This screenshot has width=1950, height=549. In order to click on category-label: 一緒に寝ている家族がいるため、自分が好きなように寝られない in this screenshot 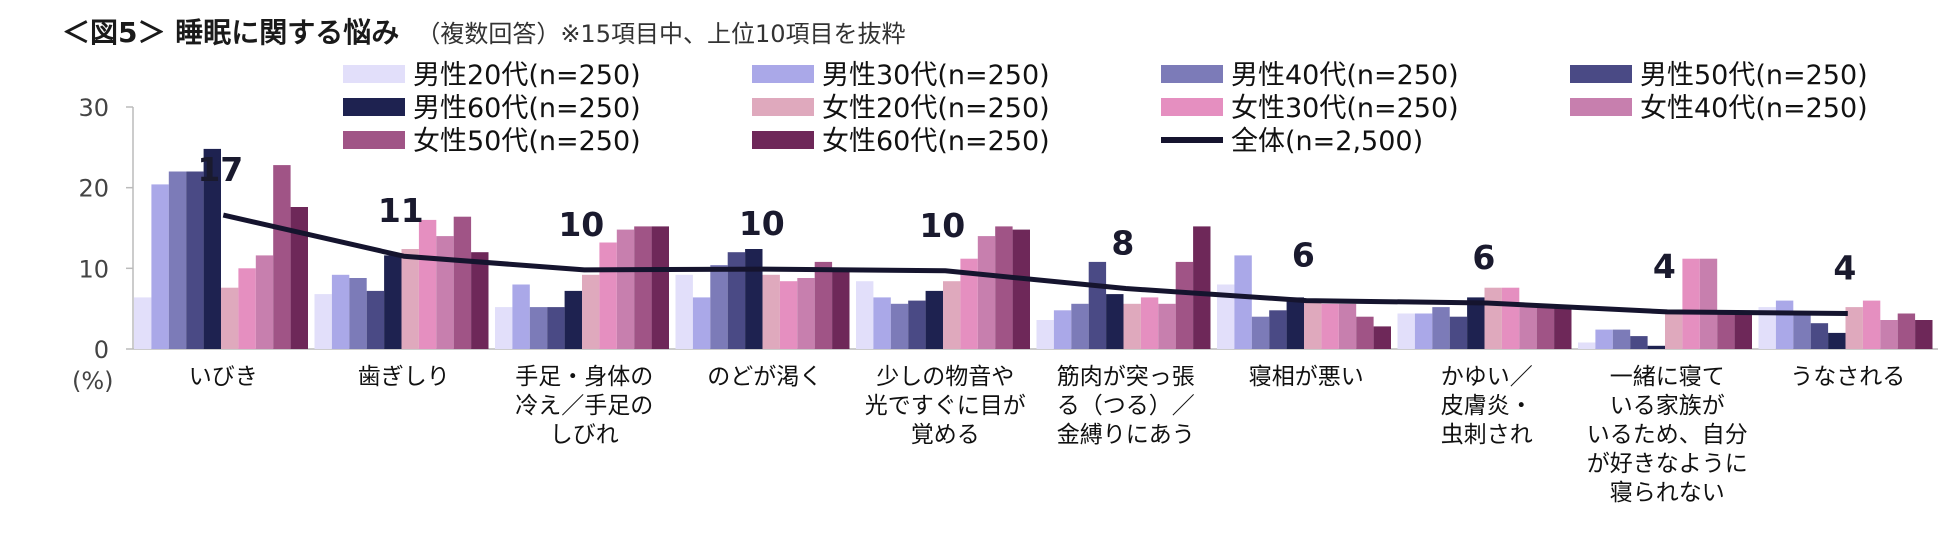, I will do `click(1667, 435)`.